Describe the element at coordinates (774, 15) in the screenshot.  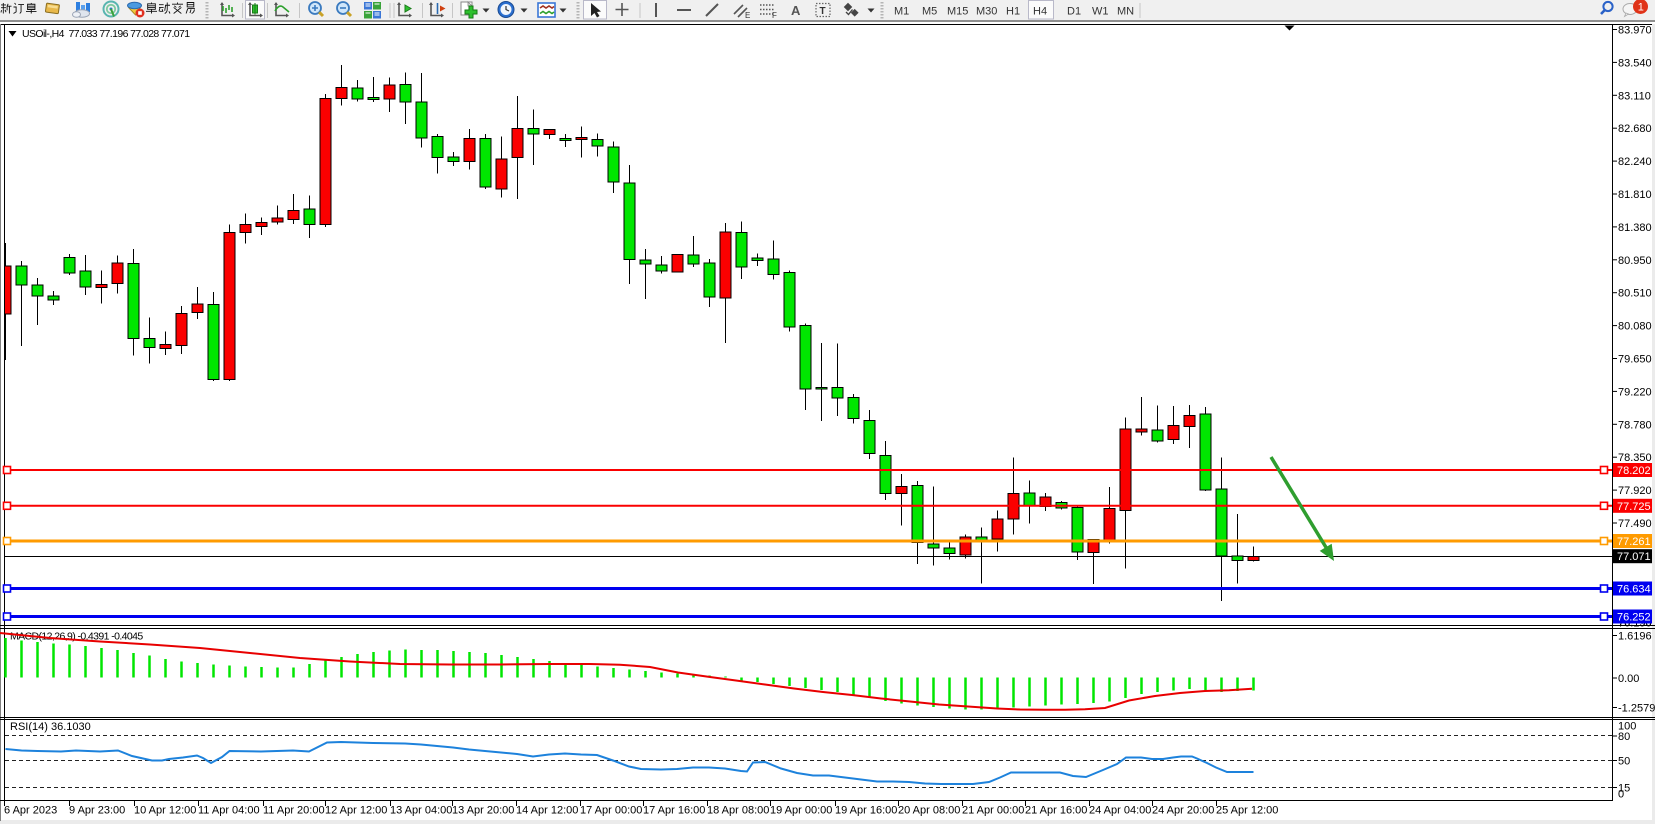
I see `svg-text: F` at that location.